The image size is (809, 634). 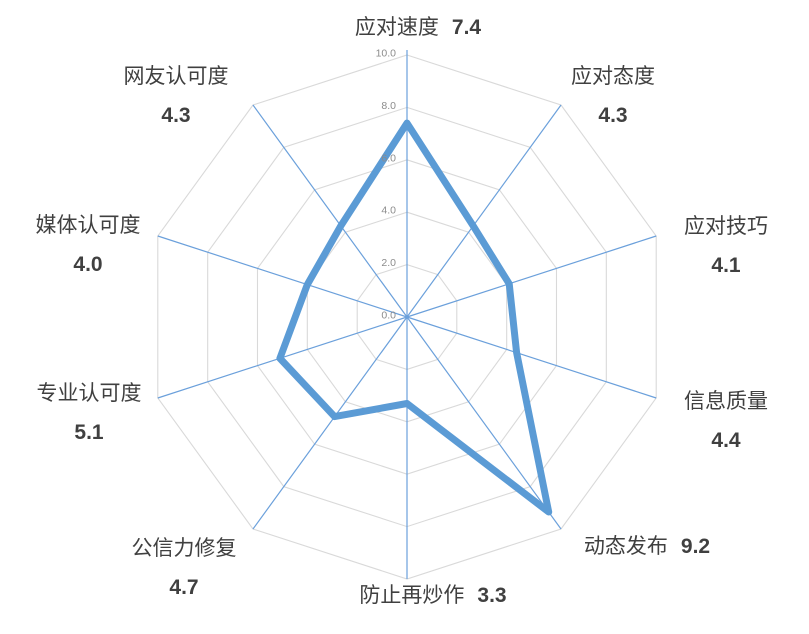 What do you see at coordinates (184, 587) in the screenshot?
I see `axis-label-value: 4.7` at bounding box center [184, 587].